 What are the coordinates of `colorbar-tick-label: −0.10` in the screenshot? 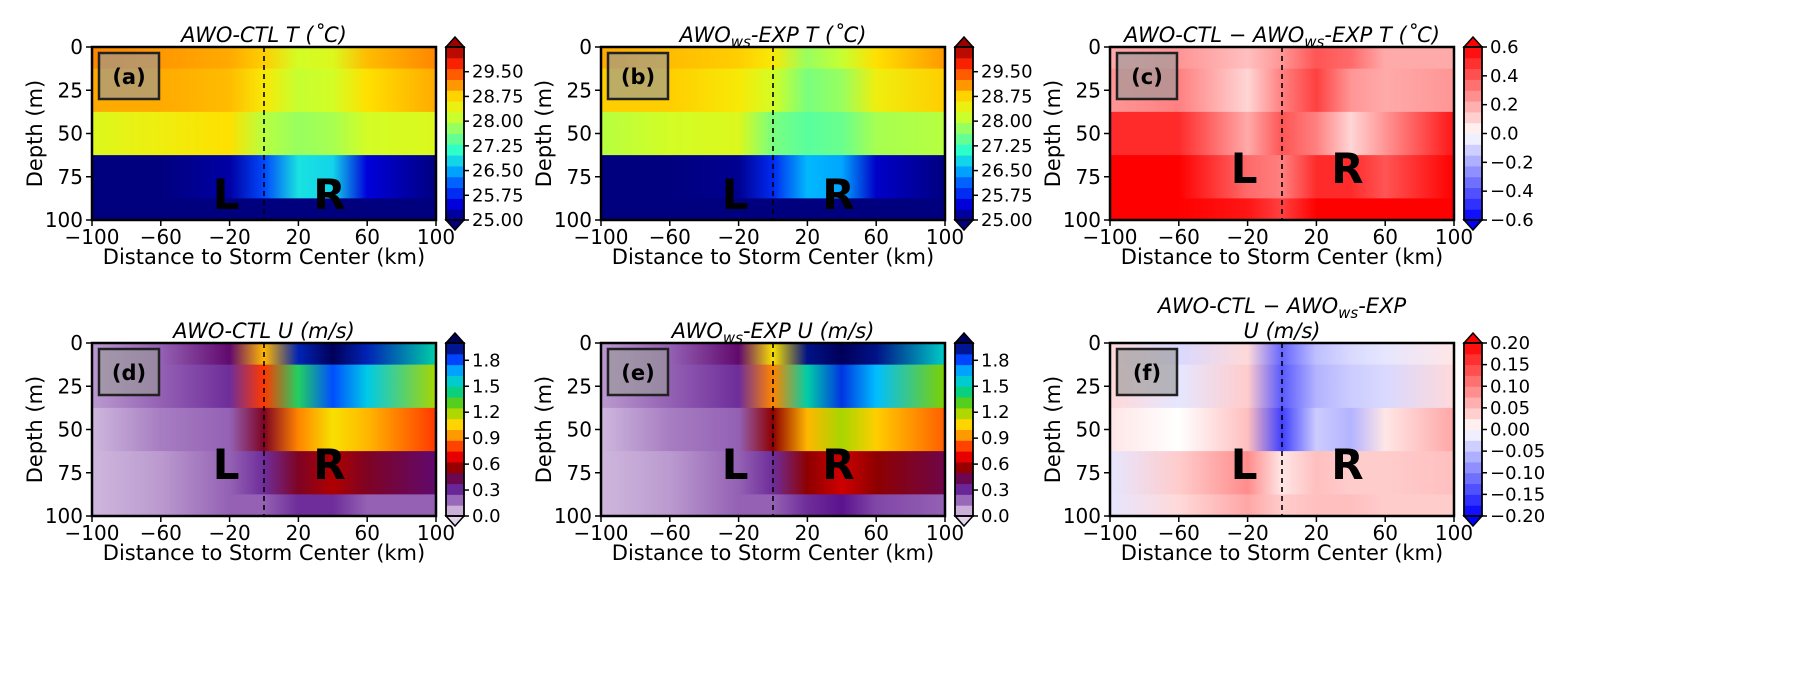 It's located at (1517, 473).